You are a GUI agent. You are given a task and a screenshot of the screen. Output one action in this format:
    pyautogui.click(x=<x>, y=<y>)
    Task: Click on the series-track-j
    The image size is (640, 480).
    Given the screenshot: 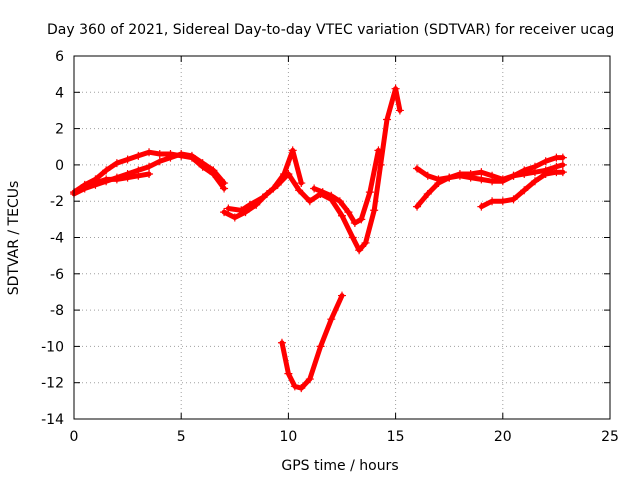 What is the action you would take?
    pyautogui.click(x=522, y=189)
    